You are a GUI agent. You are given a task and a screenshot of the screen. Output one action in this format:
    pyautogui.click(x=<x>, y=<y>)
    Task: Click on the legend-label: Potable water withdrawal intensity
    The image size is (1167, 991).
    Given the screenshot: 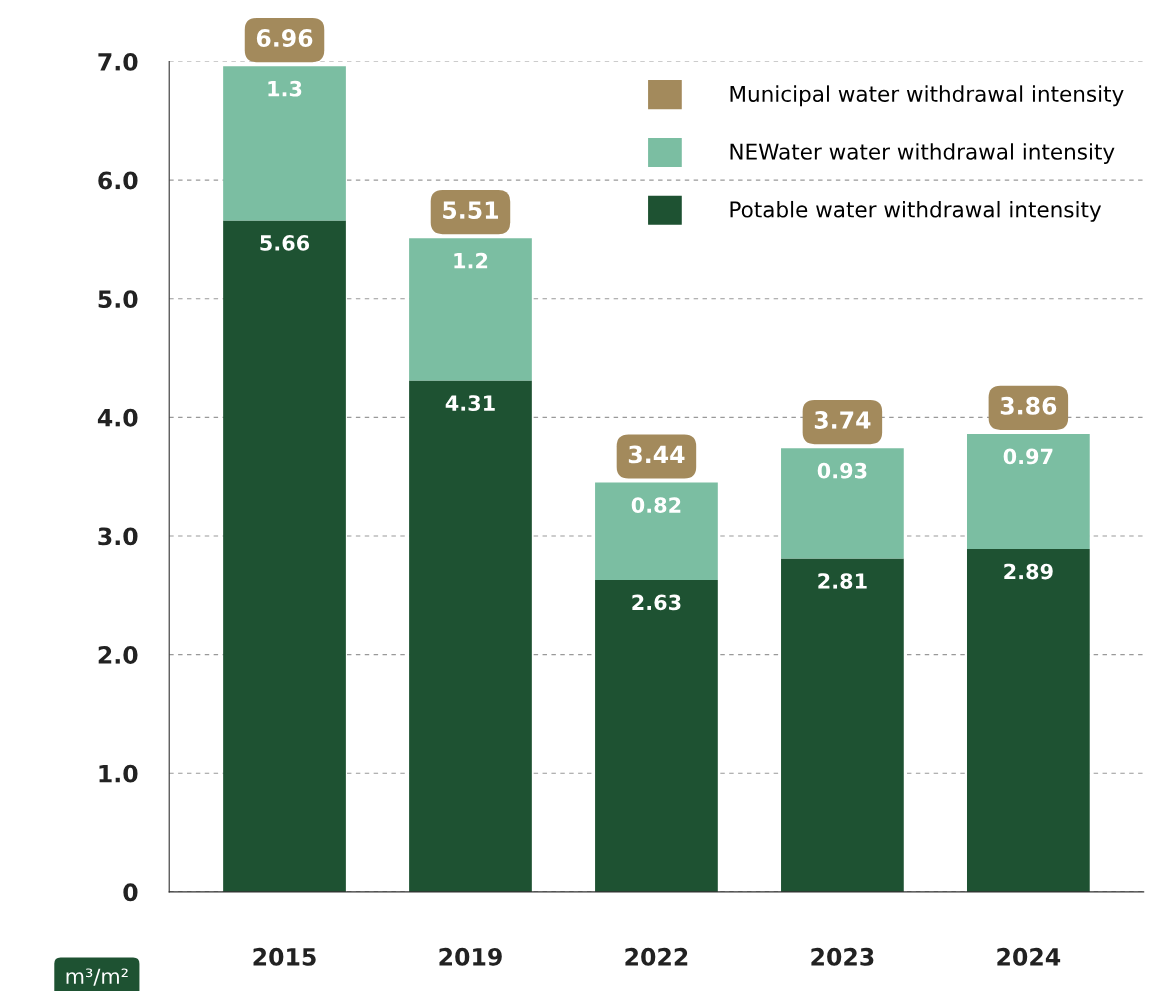 What is the action you would take?
    pyautogui.click(x=916, y=211)
    